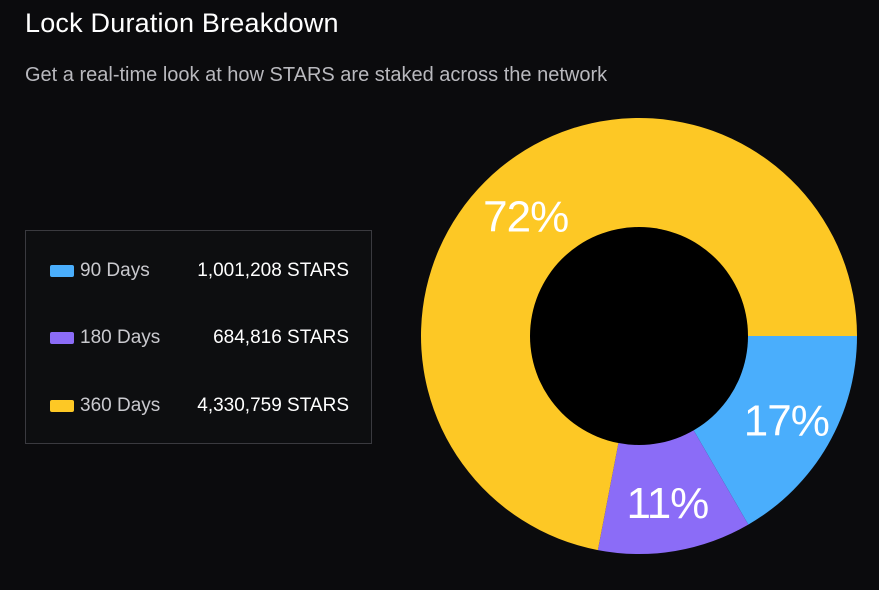 The width and height of the screenshot is (879, 590). Describe the element at coordinates (786, 420) in the screenshot. I see `donut-label-90-days: 17%` at that location.